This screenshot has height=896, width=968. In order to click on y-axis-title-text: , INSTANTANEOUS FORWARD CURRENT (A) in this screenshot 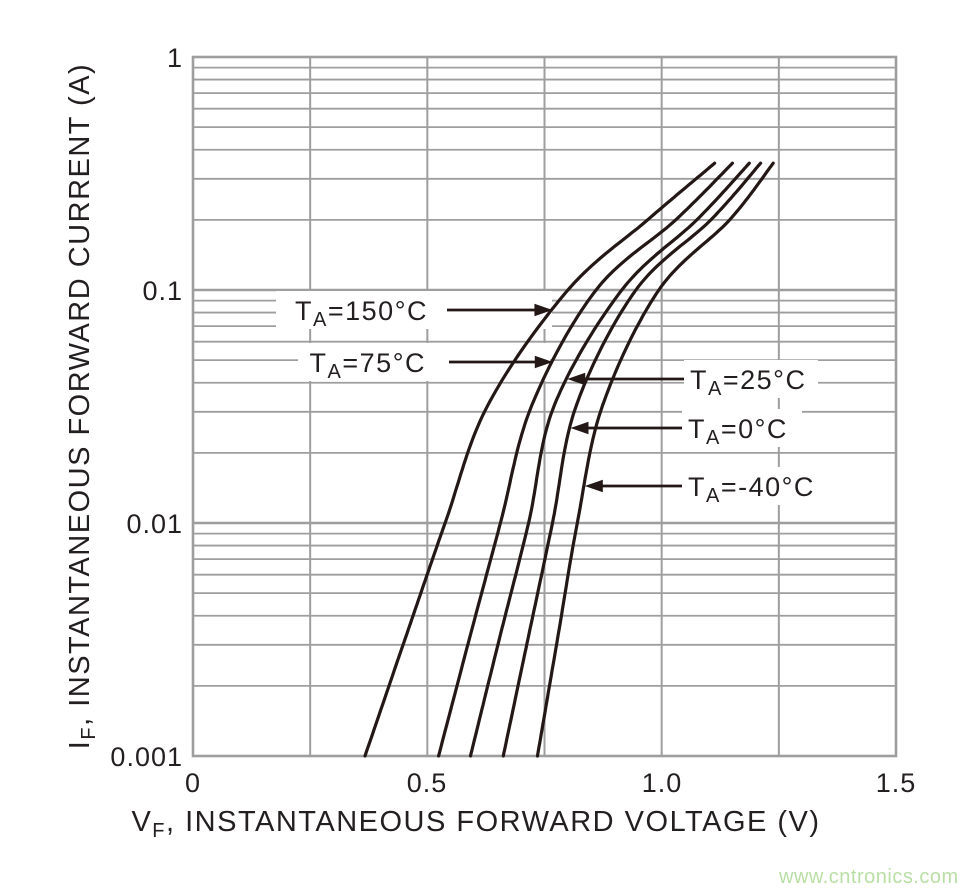, I will do `click(80, 394)`.